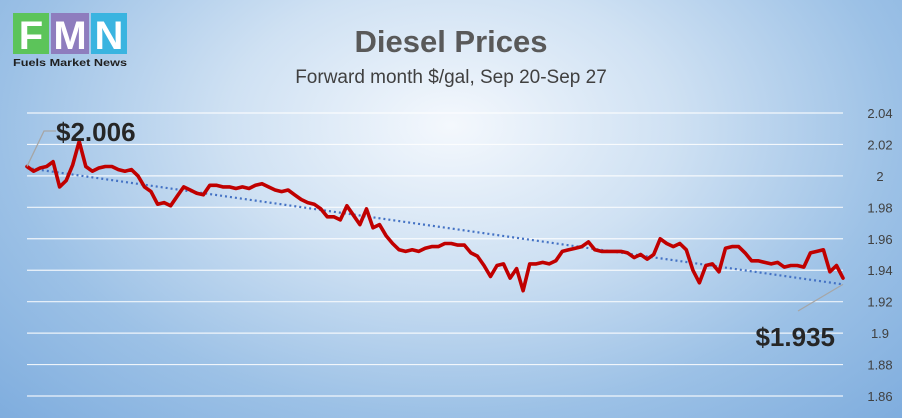 The width and height of the screenshot is (902, 418). I want to click on logo-letter-f: F, so click(31, 36).